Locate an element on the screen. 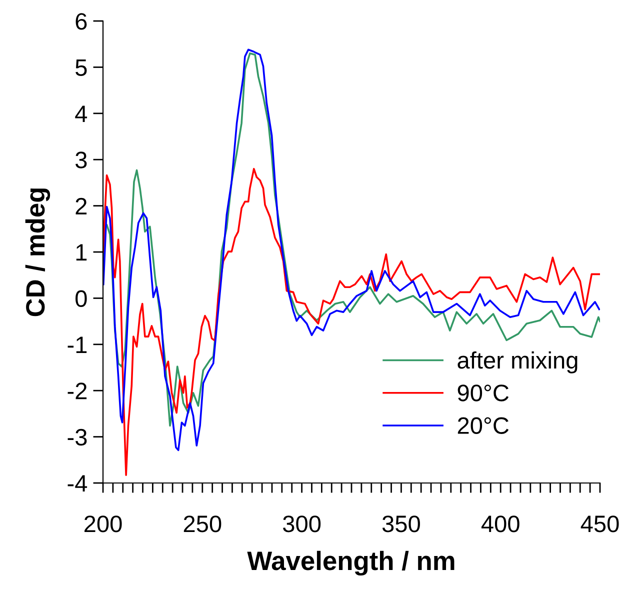 This screenshot has width=626, height=598. x-tick-label: 200 is located at coordinates (103, 524).